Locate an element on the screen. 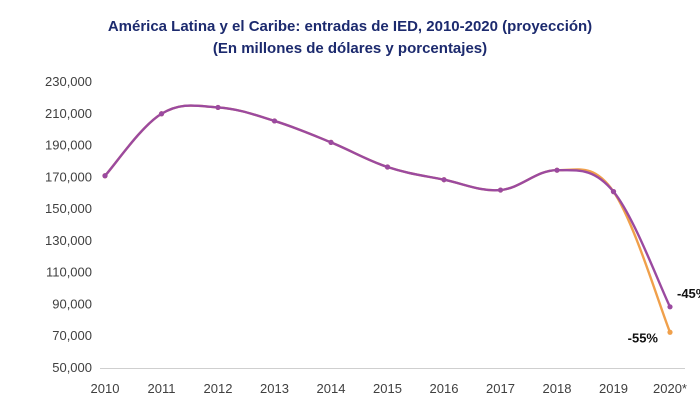  annotation-label: -45% is located at coordinates (688, 293).